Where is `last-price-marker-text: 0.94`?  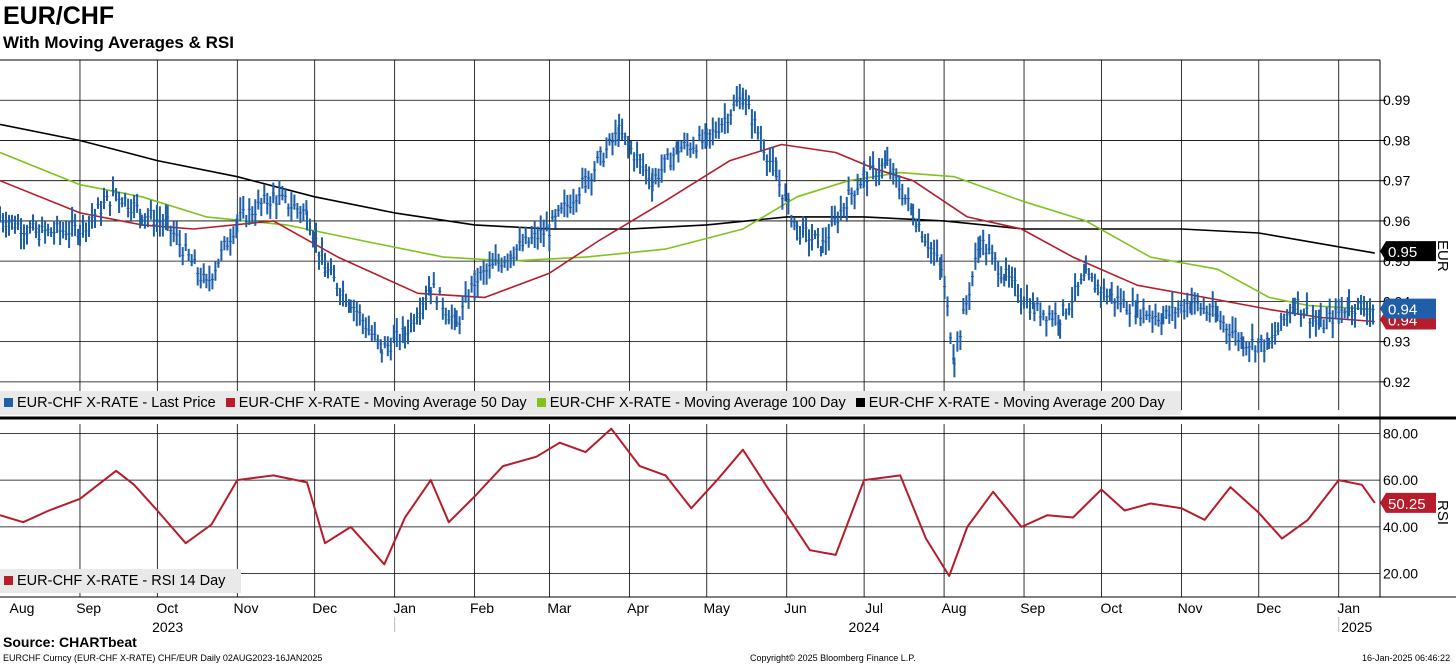 last-price-marker-text: 0.94 is located at coordinates (1402, 310).